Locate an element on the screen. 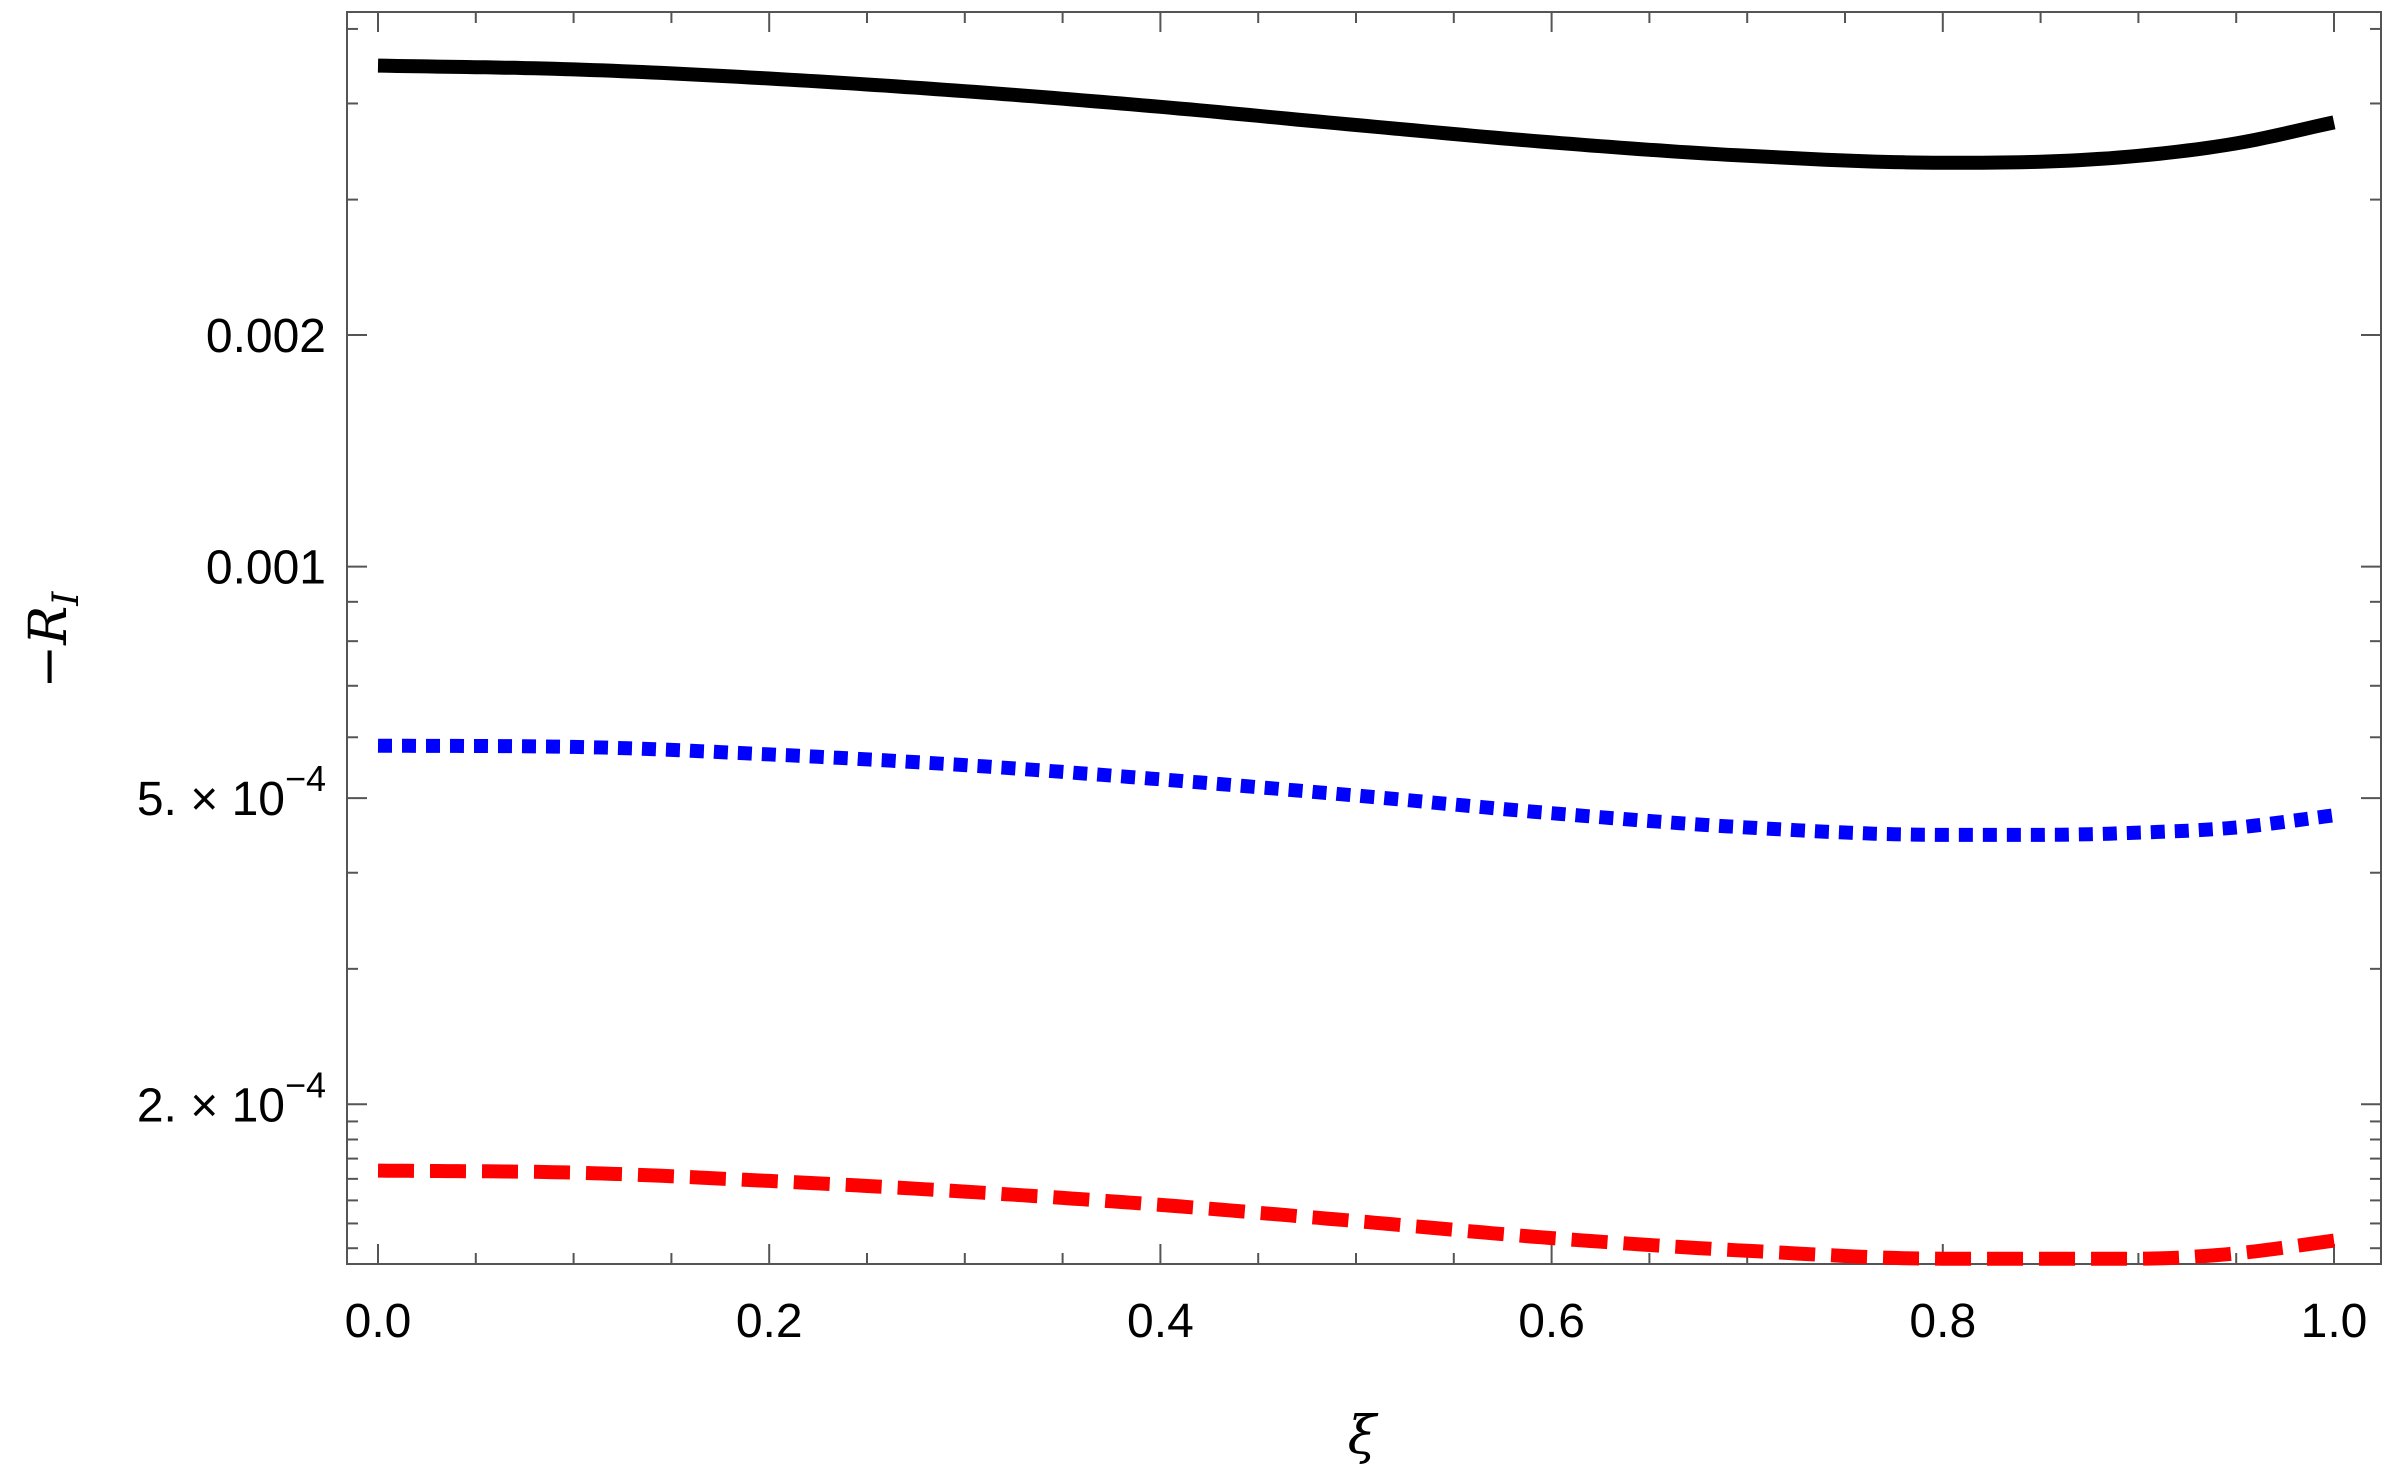  y-axis-label-subscript: I is located at coordinates (66, 599).